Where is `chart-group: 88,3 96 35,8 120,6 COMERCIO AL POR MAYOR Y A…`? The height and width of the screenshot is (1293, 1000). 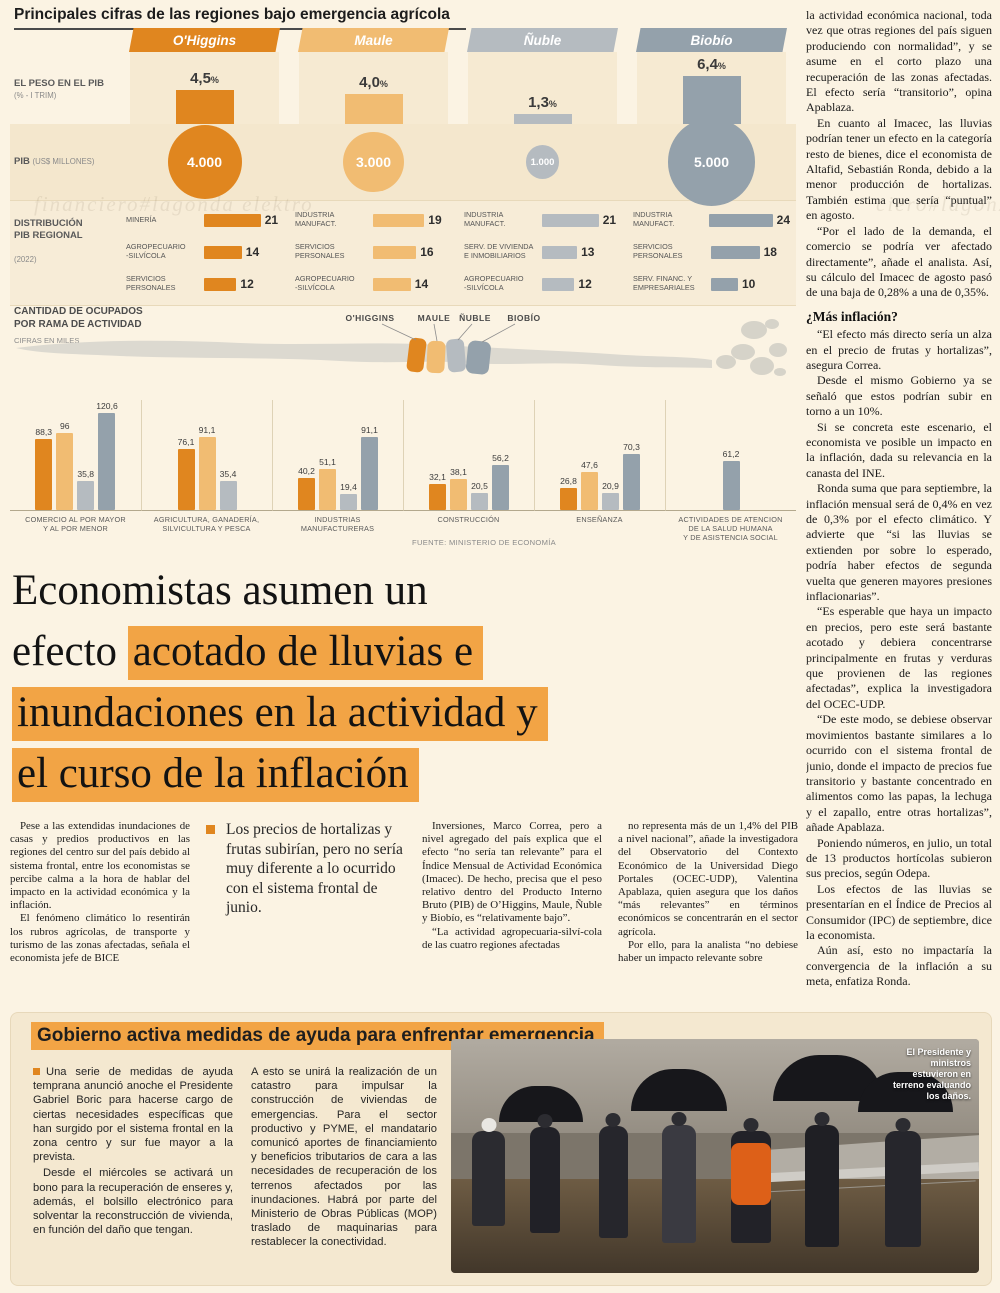 chart-group: 88,3 96 35,8 120,6 COMERCIO AL POR MAYOR Y A… is located at coordinates (75, 475).